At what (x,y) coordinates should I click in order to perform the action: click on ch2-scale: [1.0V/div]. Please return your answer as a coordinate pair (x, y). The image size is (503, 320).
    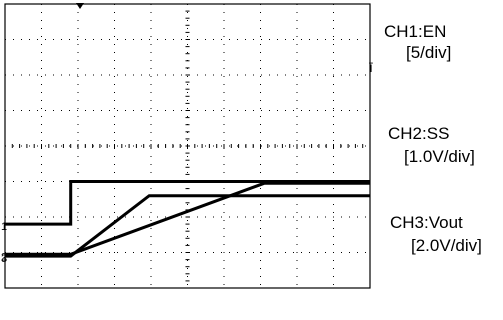
    Looking at the image, I should click on (439, 156).